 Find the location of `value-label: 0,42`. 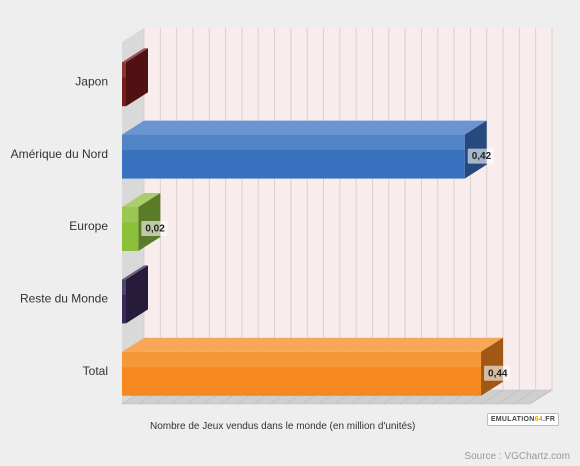

value-label: 0,42 is located at coordinates (482, 156).